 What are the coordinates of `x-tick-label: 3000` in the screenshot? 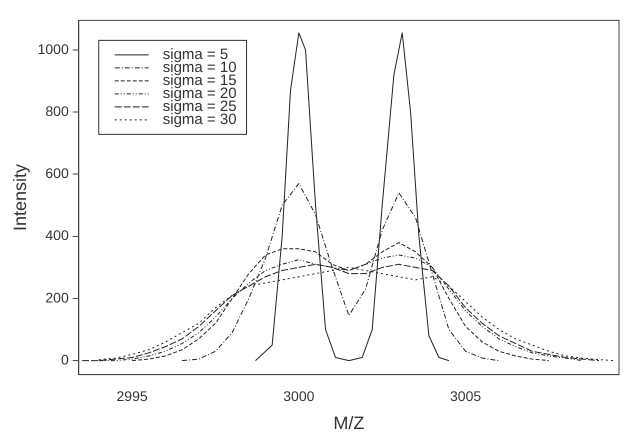 It's located at (299, 396).